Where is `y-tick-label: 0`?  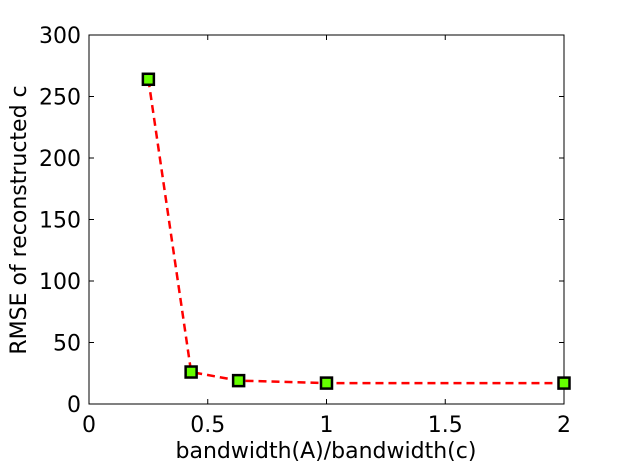 y-tick-label: 0 is located at coordinates (74, 405).